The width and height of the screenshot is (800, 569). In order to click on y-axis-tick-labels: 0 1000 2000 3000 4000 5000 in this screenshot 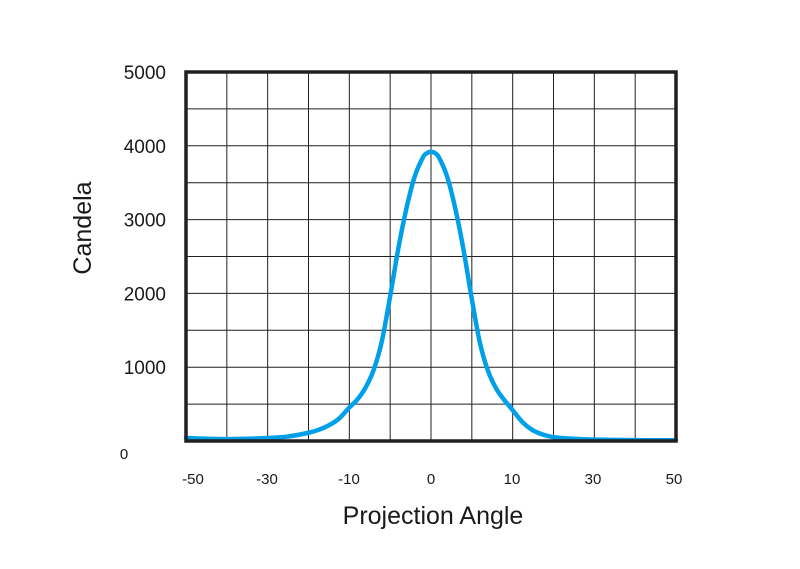, I will do `click(143, 263)`.